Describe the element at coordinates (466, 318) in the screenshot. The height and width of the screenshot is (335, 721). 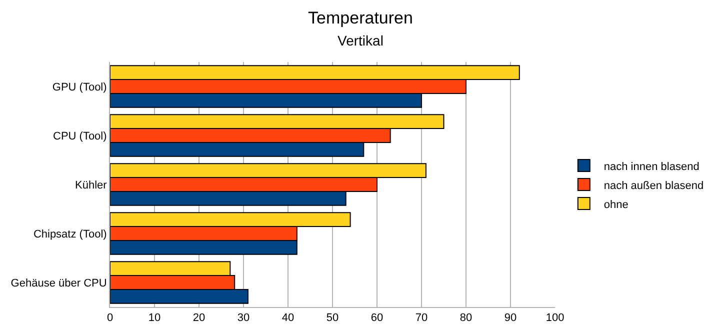
I see `x-tick-label: 80` at that location.